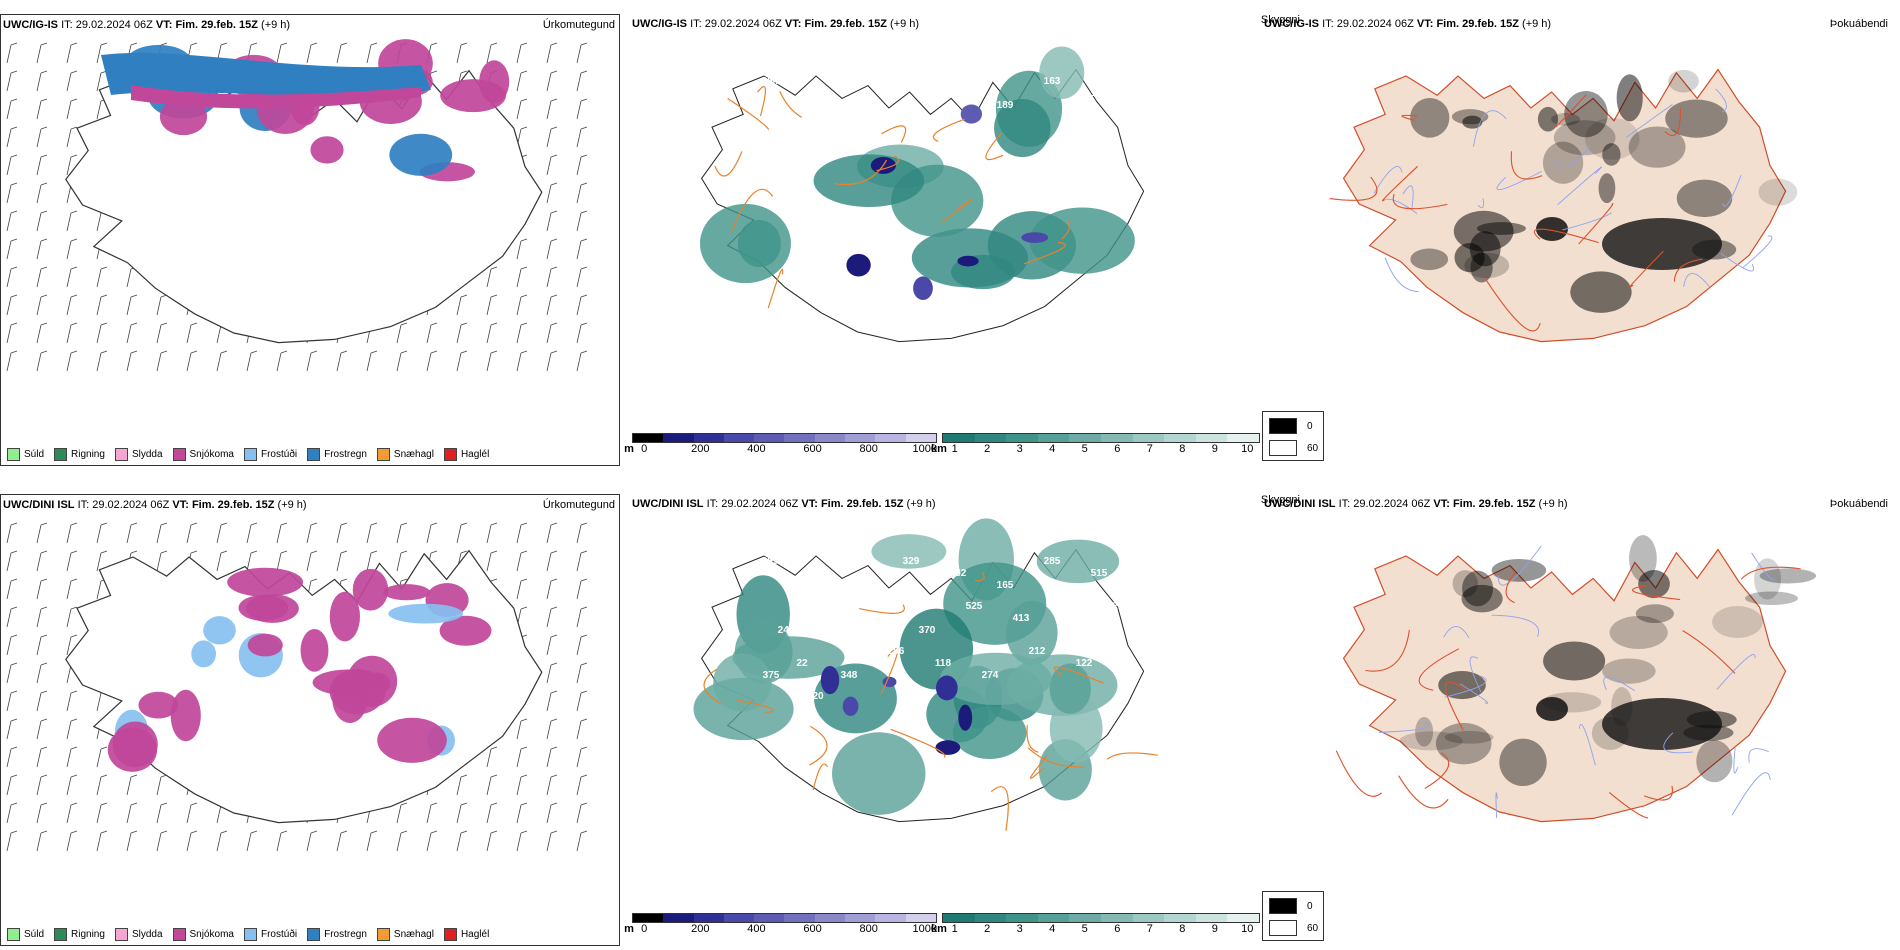  Describe the element at coordinates (1052, 929) in the screenshot. I see `colorbar-tick: 4` at that location.